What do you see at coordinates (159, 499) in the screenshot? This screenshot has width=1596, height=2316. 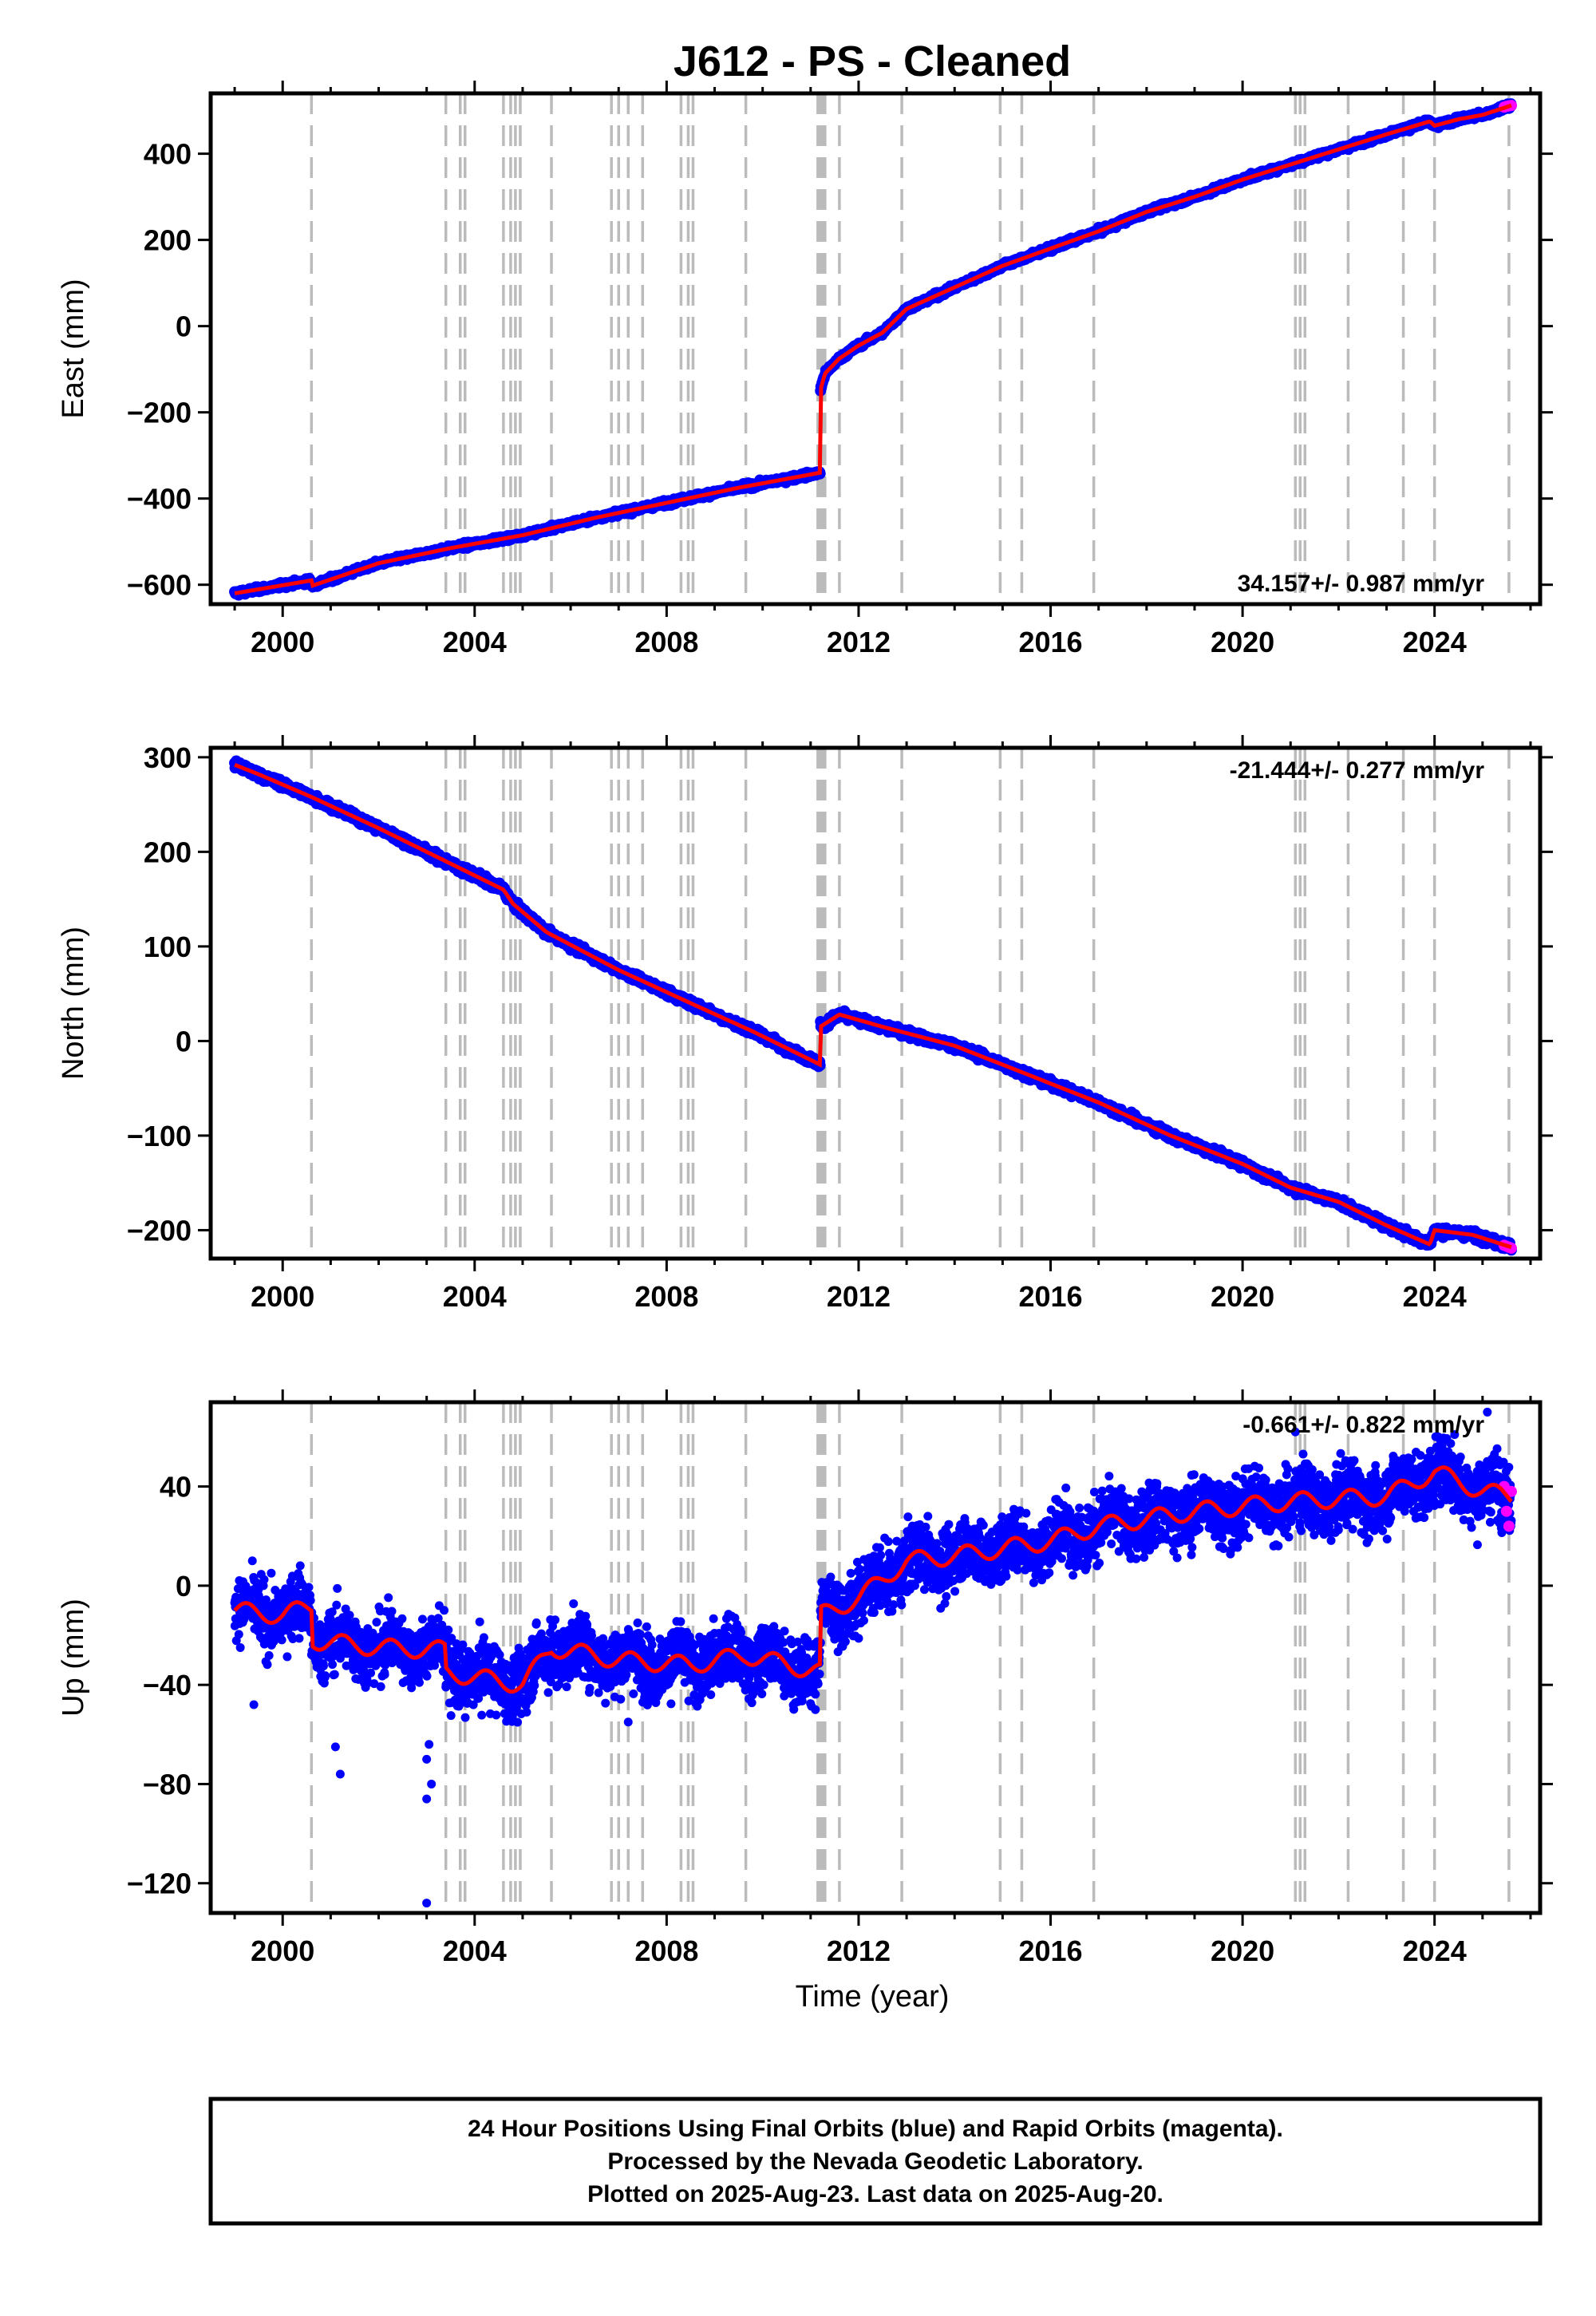 I see `y-tick-label: −400` at bounding box center [159, 499].